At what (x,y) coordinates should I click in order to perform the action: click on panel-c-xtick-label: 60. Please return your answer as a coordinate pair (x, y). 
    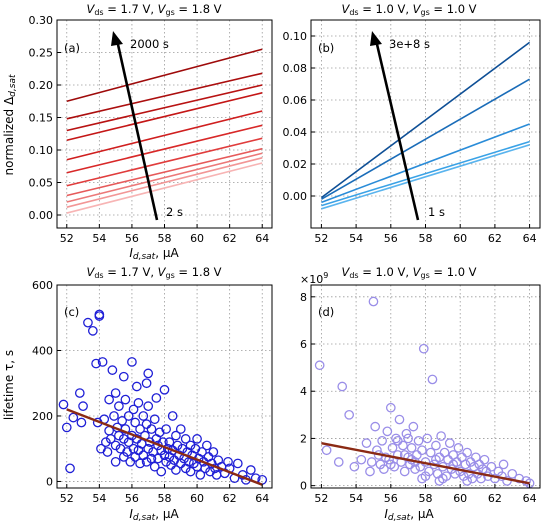
    Looking at the image, I should click on (197, 498).